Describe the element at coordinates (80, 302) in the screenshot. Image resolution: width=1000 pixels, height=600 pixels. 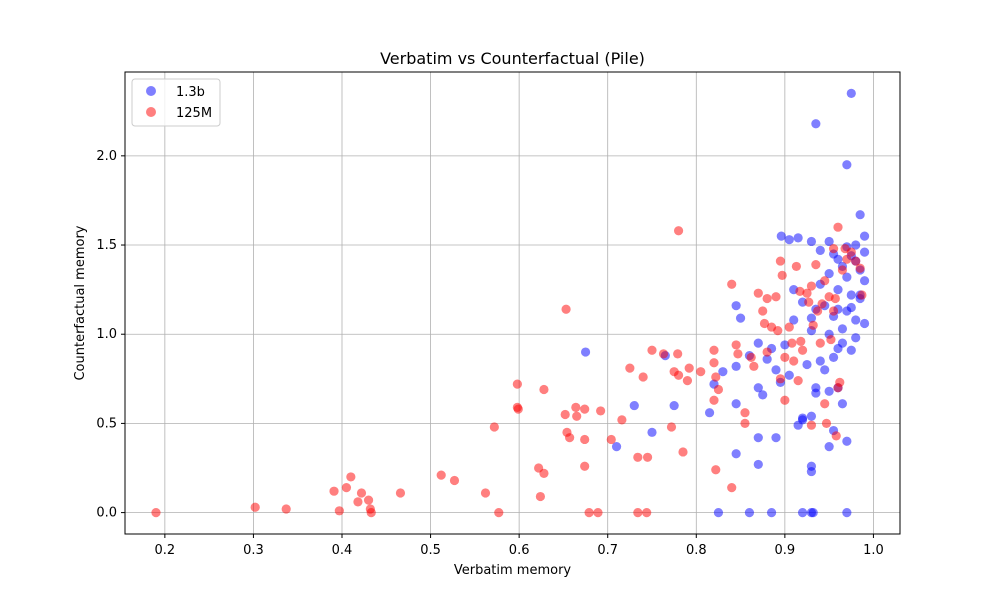
I see `y-axis-label: Counterfactual memory` at that location.